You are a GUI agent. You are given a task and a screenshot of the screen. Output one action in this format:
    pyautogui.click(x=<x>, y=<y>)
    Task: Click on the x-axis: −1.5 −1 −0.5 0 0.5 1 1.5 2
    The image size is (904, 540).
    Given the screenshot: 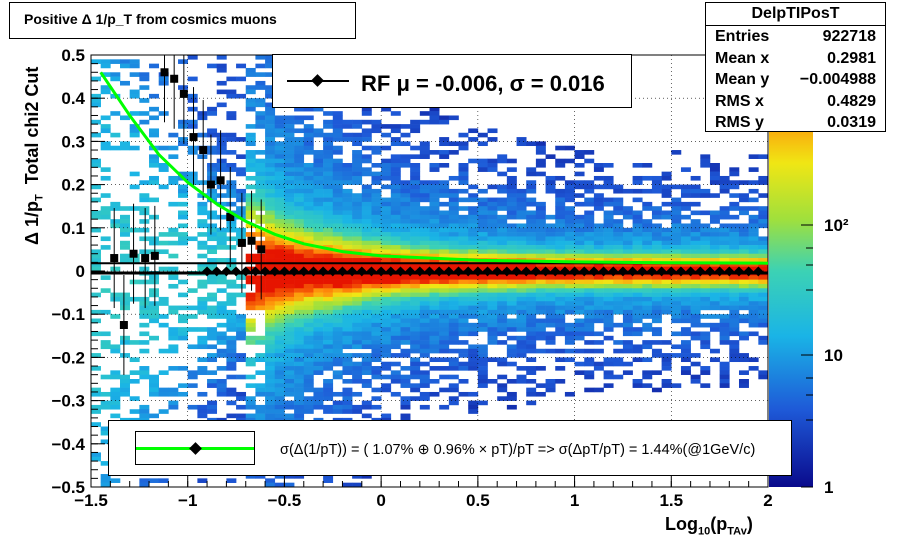 What is the action you would take?
    pyautogui.click(x=423, y=492)
    